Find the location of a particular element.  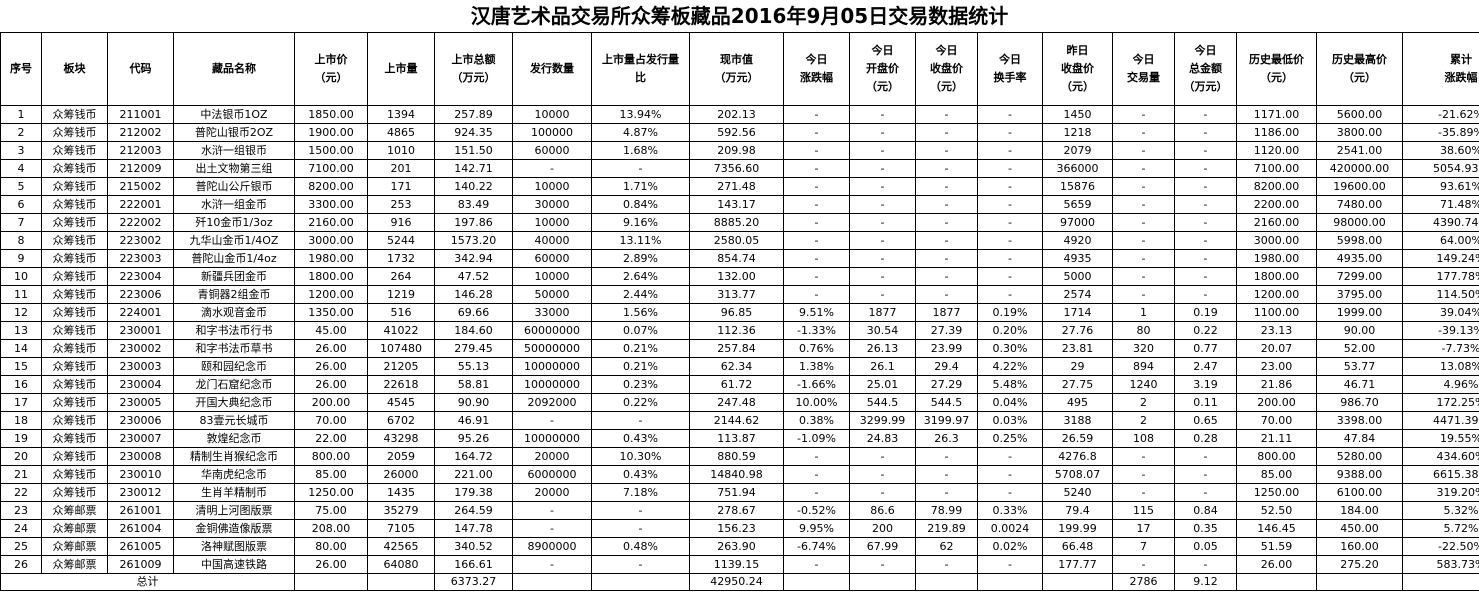

table-cell: 69.66 is located at coordinates (473, 312).